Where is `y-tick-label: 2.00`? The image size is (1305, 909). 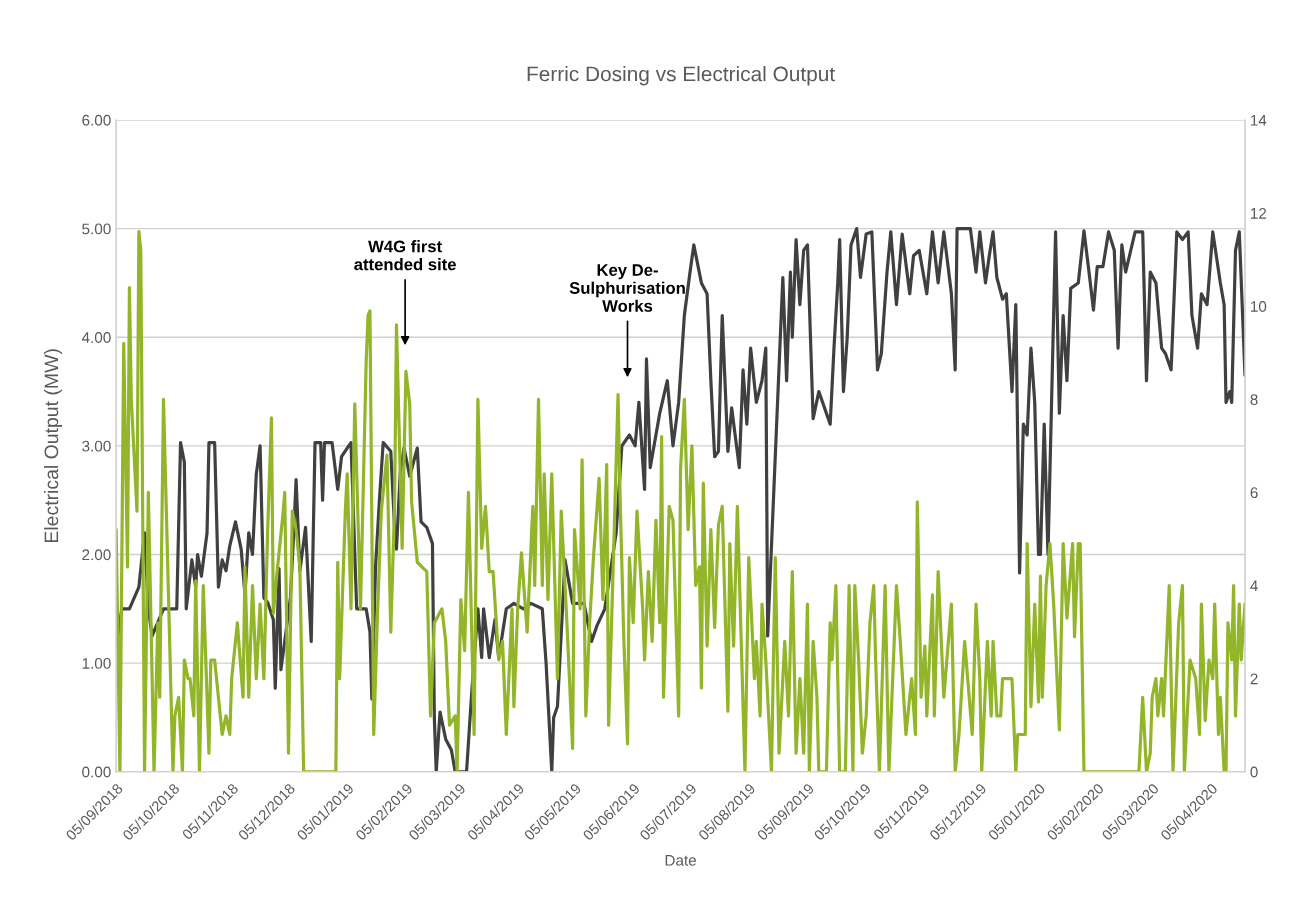 y-tick-label: 2.00 is located at coordinates (96, 555).